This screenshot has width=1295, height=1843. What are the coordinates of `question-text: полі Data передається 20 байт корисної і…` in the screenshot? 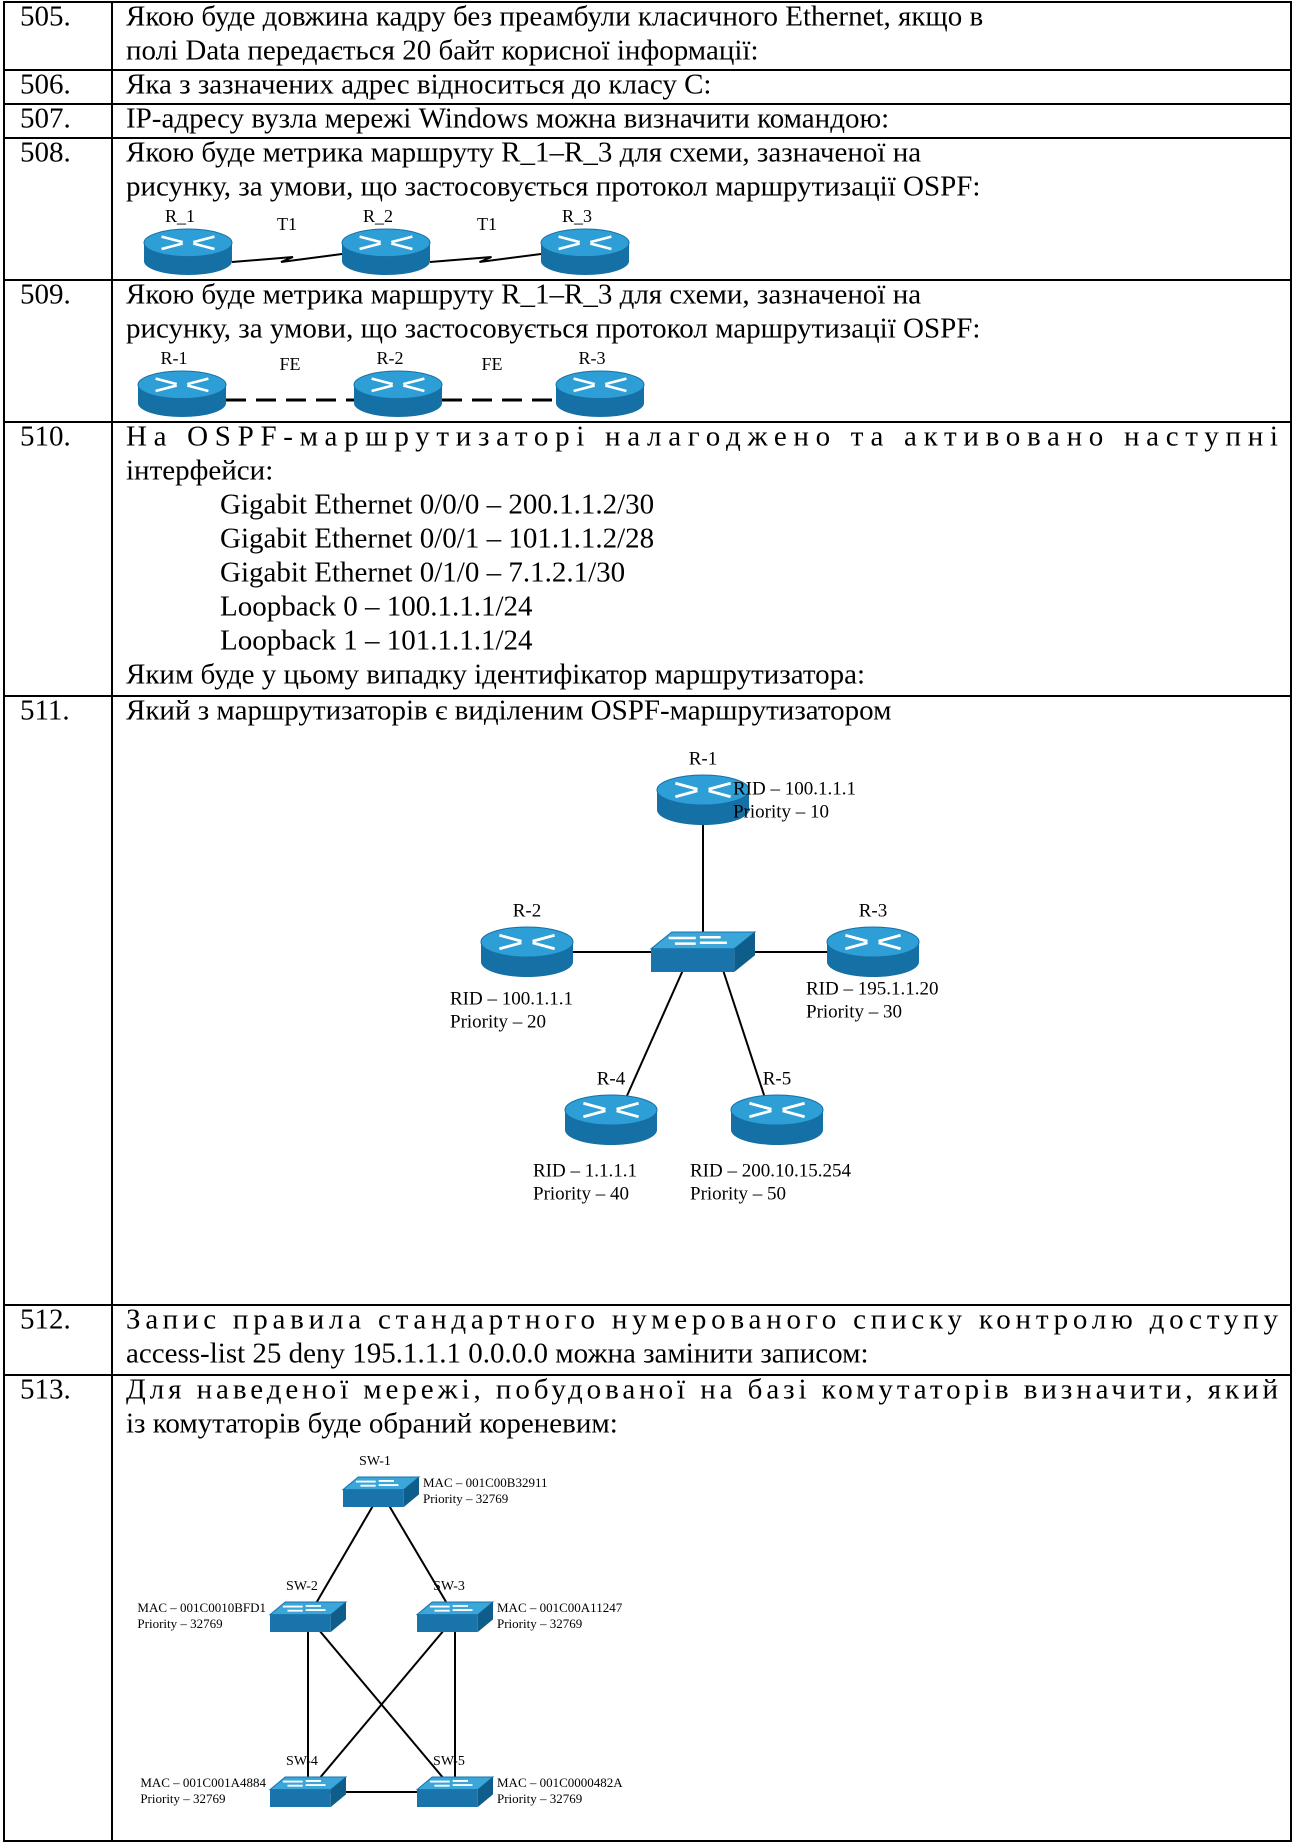 It's located at (442, 51).